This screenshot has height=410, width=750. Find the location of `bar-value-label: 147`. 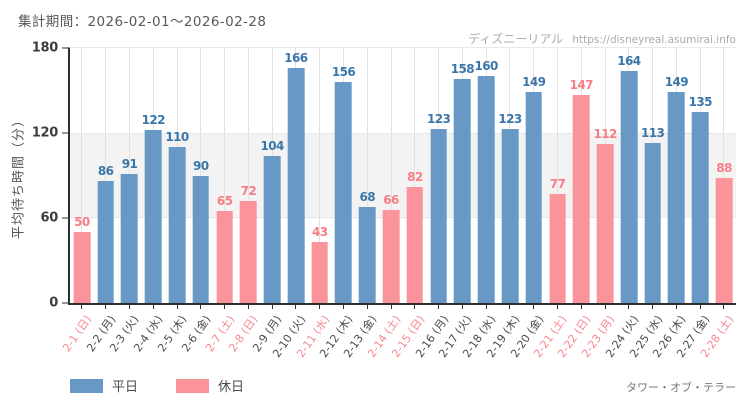

bar-value-label: 147 is located at coordinates (581, 84).